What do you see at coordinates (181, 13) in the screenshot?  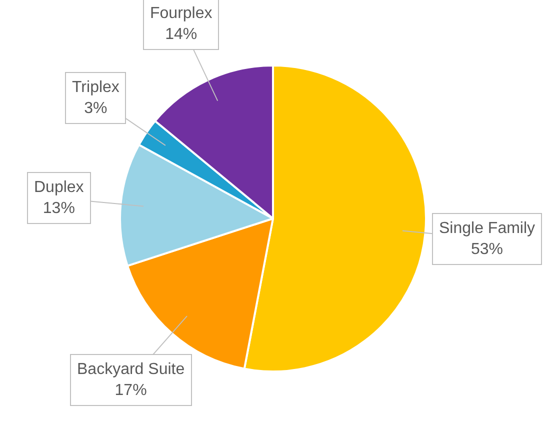 I see `slice-label: Fourplex` at bounding box center [181, 13].